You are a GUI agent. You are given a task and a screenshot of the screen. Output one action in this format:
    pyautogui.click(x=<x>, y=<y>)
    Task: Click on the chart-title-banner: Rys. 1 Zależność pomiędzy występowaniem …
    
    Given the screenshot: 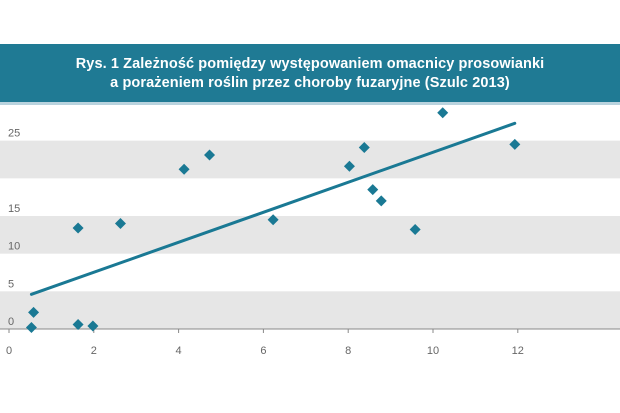 What is the action you would take?
    pyautogui.click(x=310, y=74)
    